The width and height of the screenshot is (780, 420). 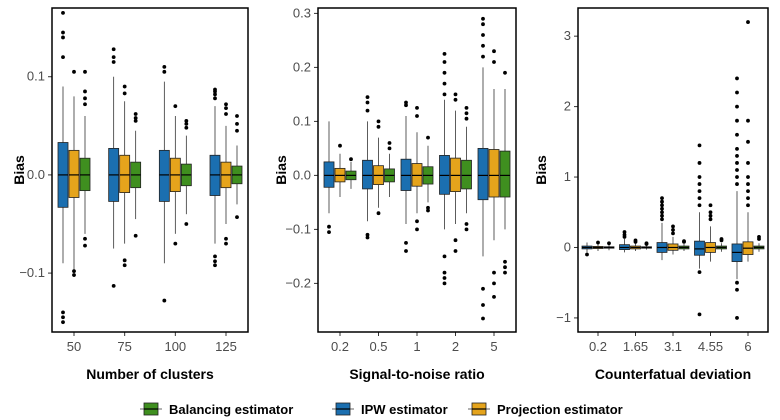 What do you see at coordinates (560, 409) in the screenshot?
I see `legend-label: Projection estimator` at bounding box center [560, 409].